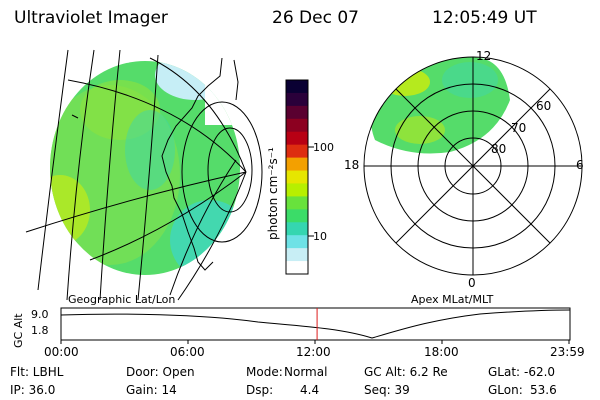 The height and width of the screenshot is (400, 600). What do you see at coordinates (518, 128) in the screenshot?
I see `mlat-label-70: 70` at bounding box center [518, 128].